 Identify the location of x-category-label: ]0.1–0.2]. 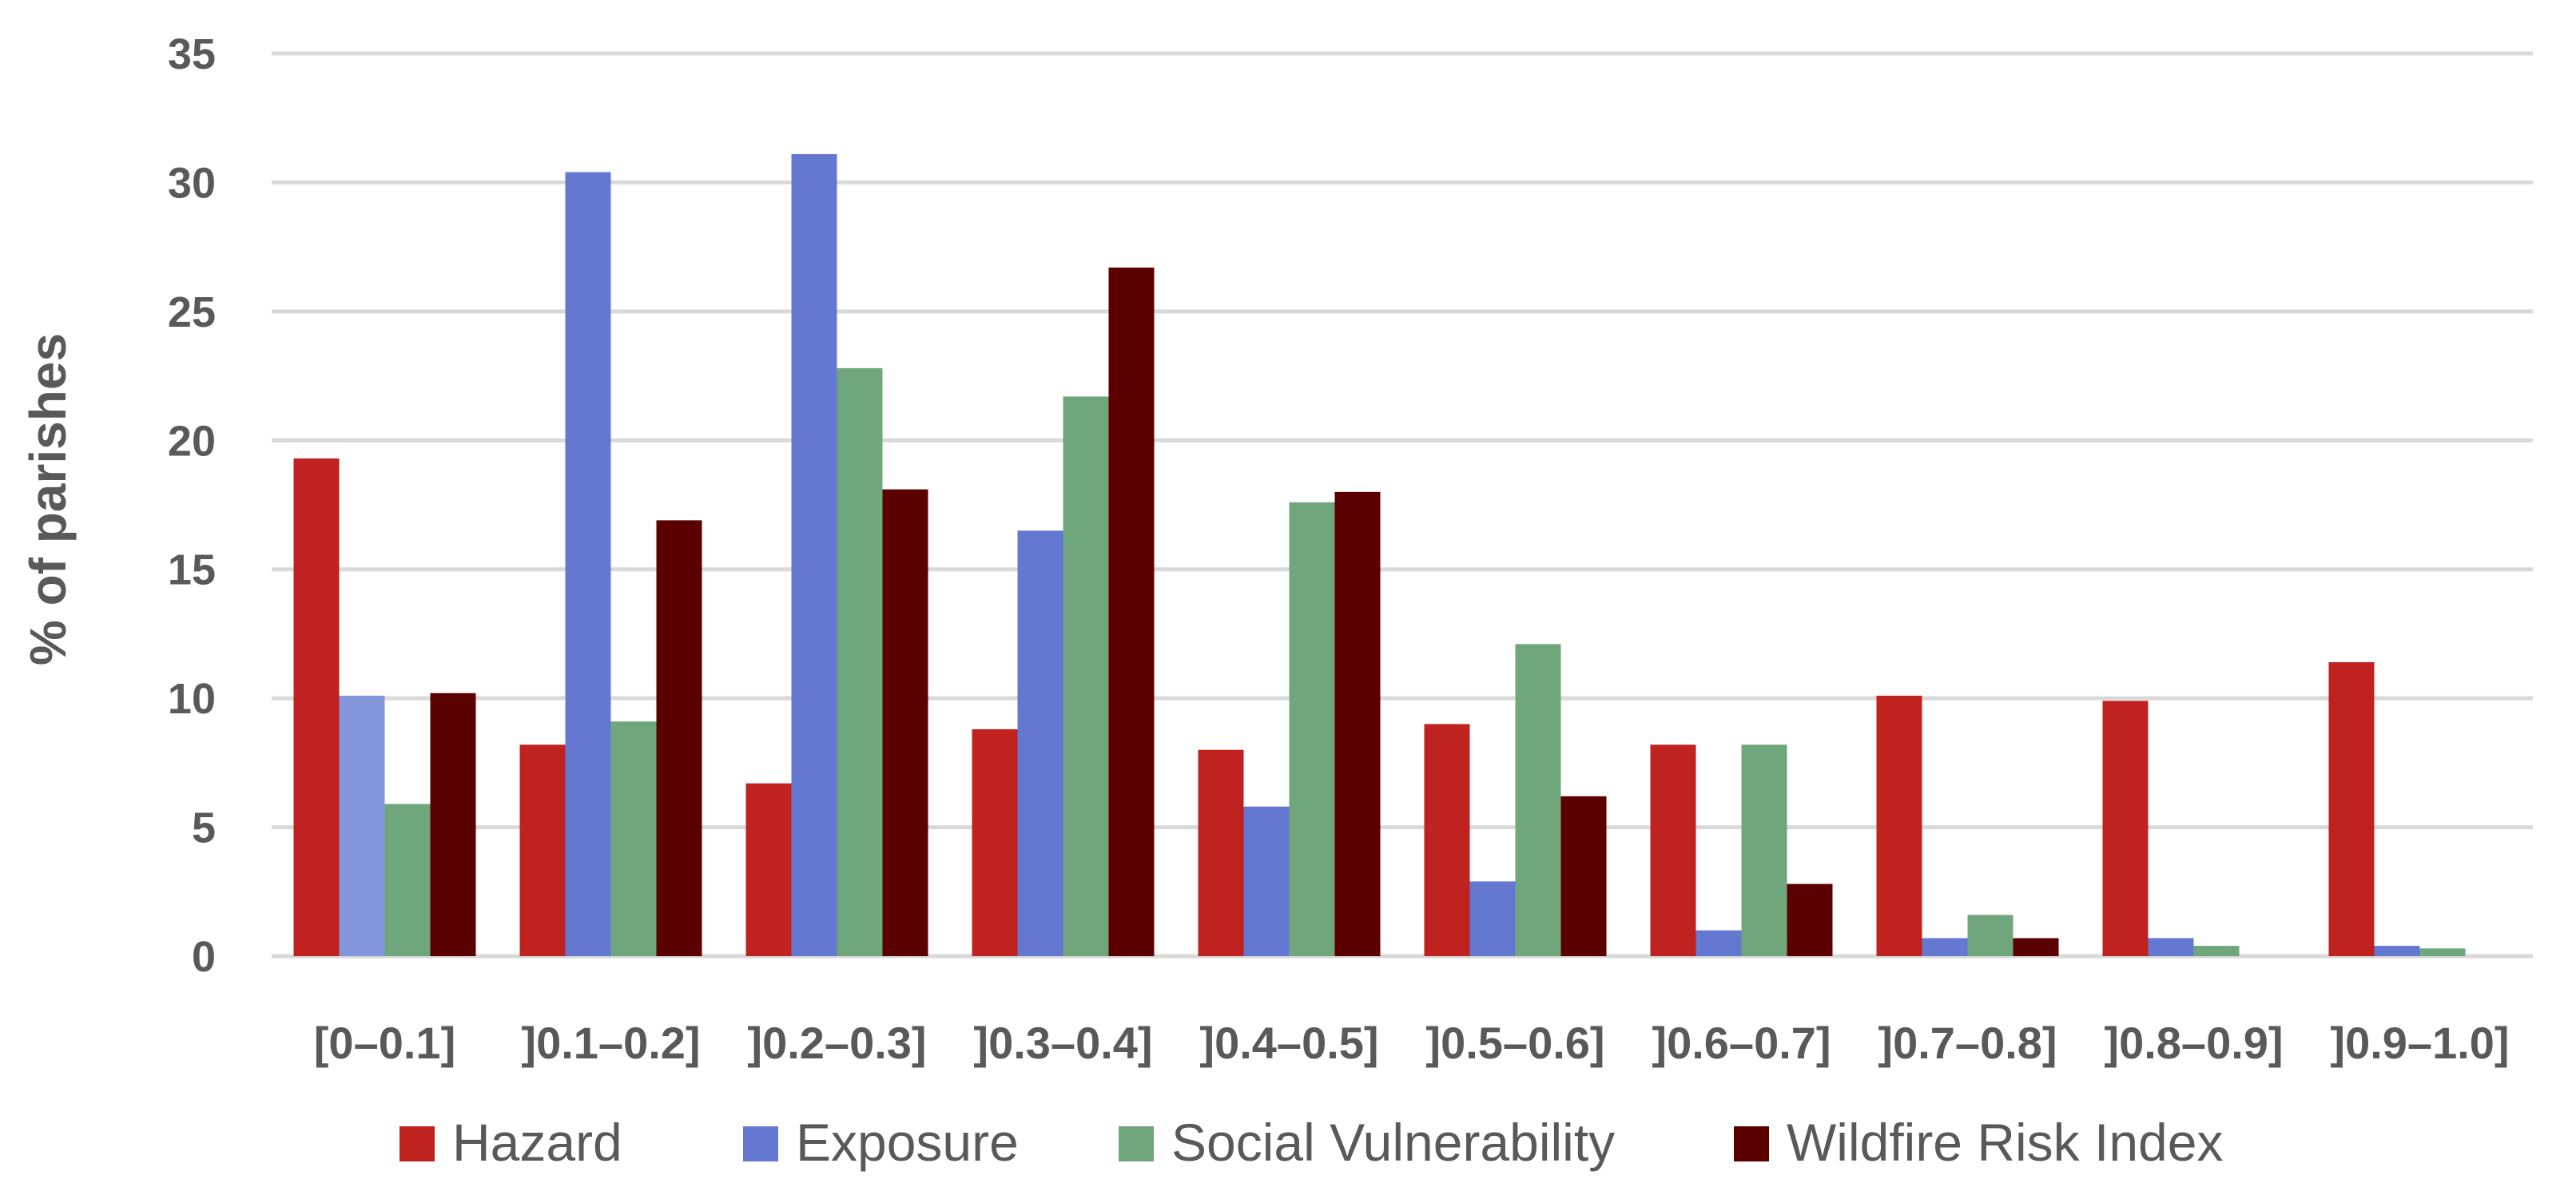
(610, 1043).